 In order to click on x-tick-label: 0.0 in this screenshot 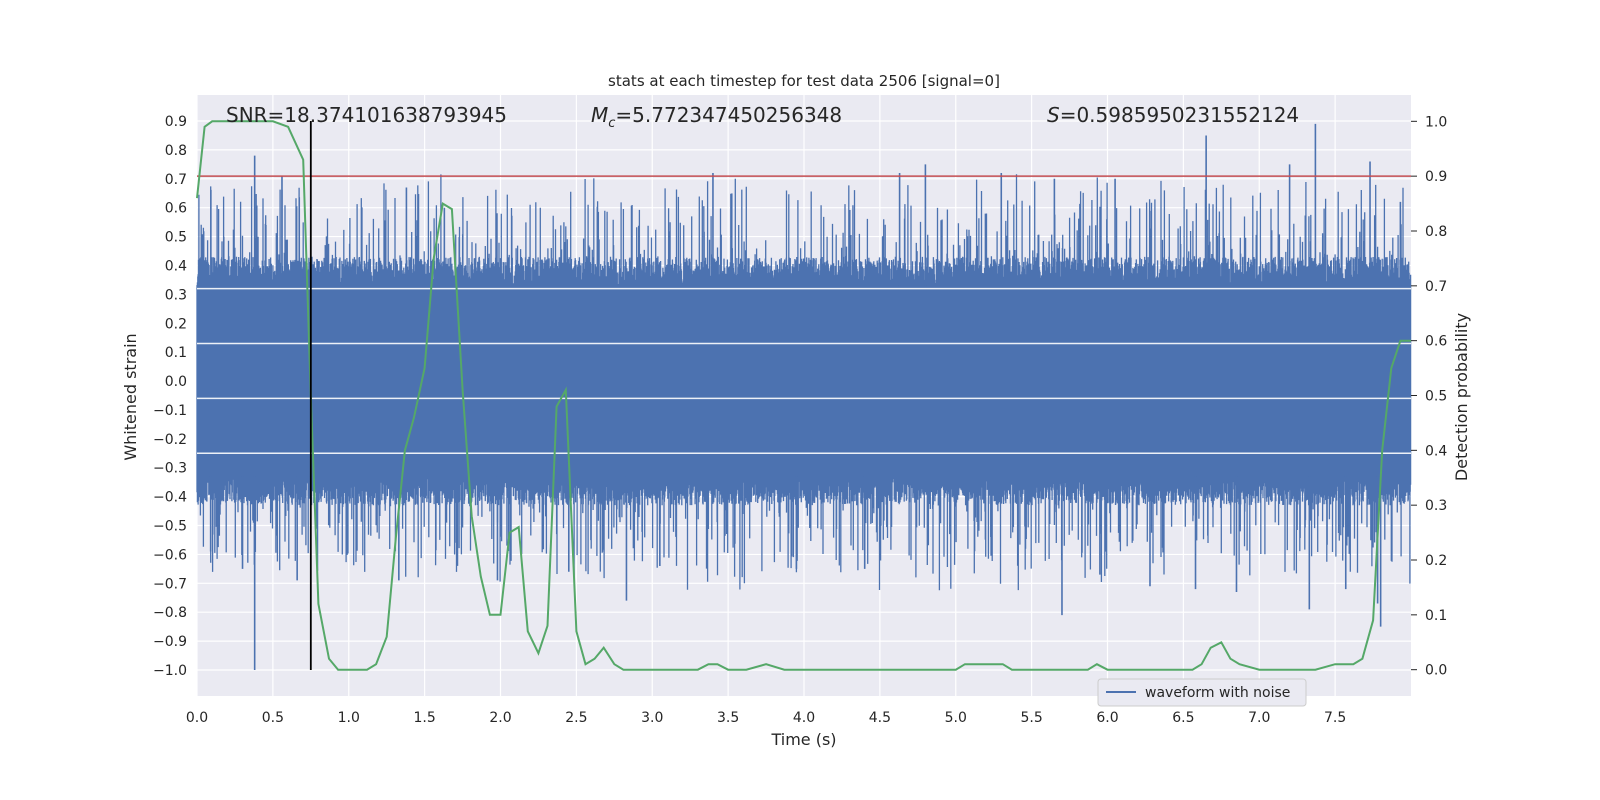, I will do `click(197, 718)`.